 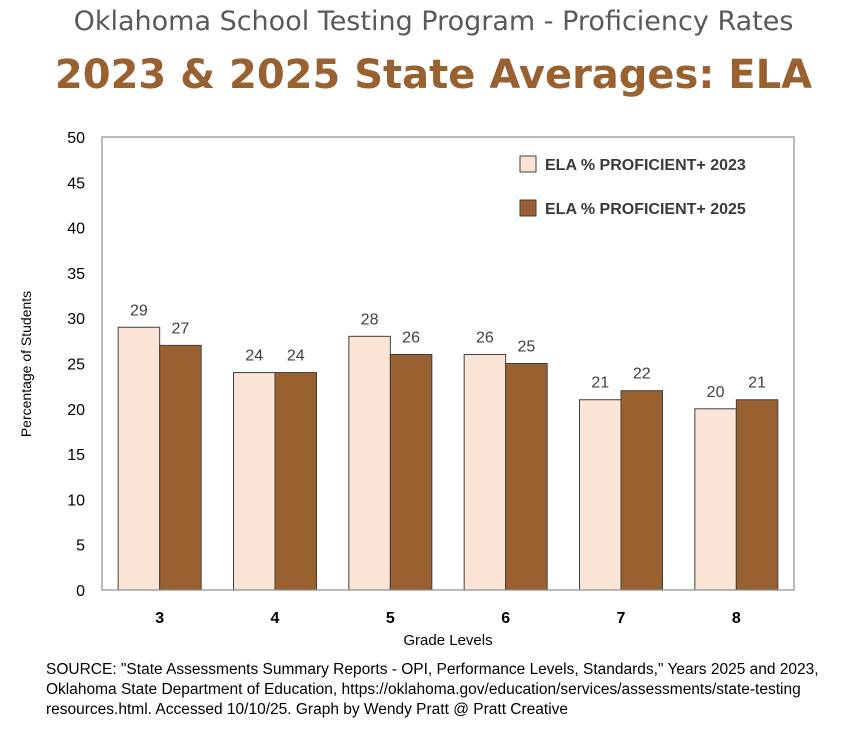 What do you see at coordinates (76, 229) in the screenshot?
I see `y-tick-label: 40` at bounding box center [76, 229].